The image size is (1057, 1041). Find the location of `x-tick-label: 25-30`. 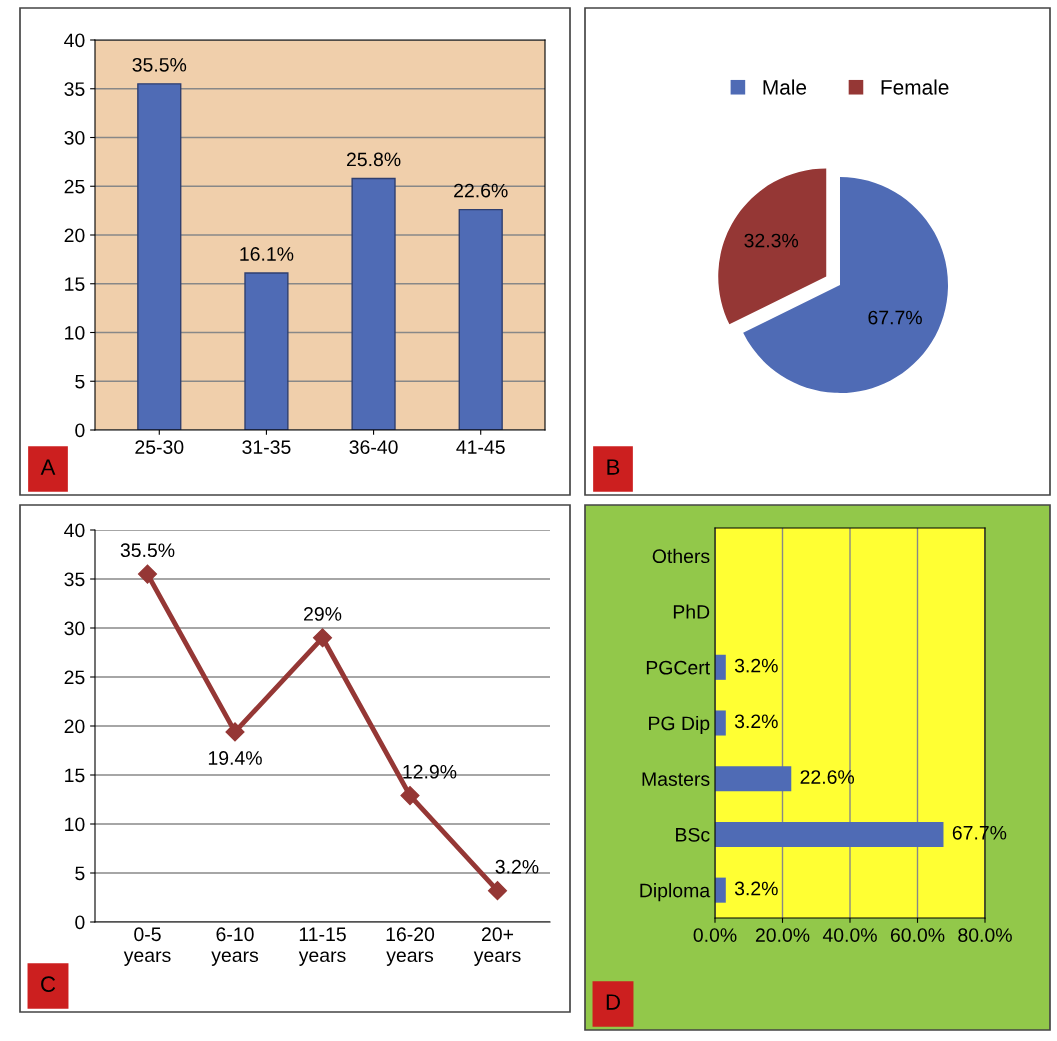

x-tick-label: 25-30 is located at coordinates (159, 447).